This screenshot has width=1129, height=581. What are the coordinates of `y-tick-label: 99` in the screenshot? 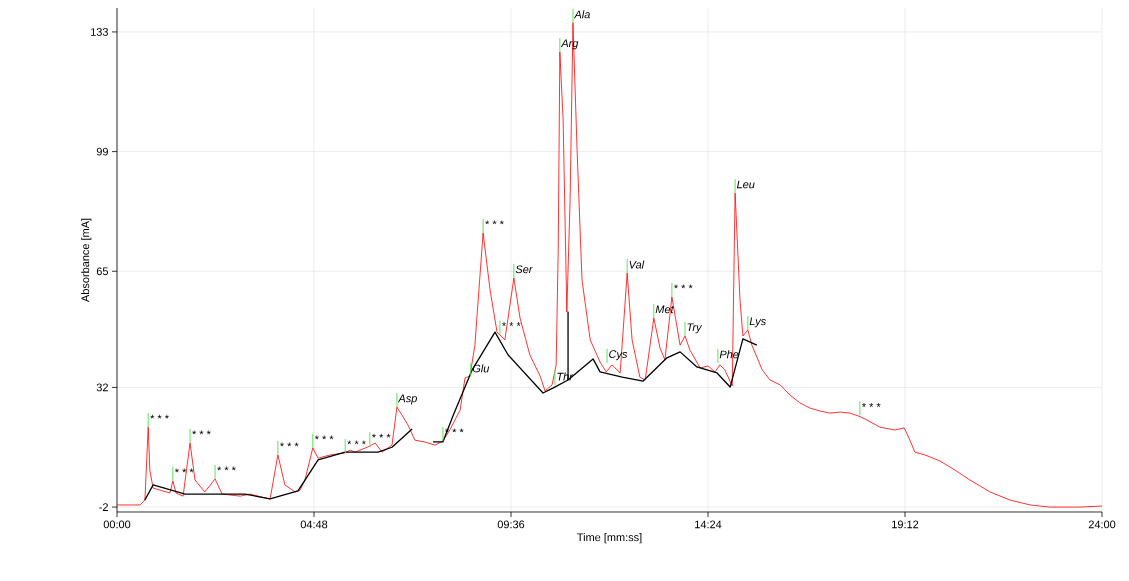 It's located at (102, 151).